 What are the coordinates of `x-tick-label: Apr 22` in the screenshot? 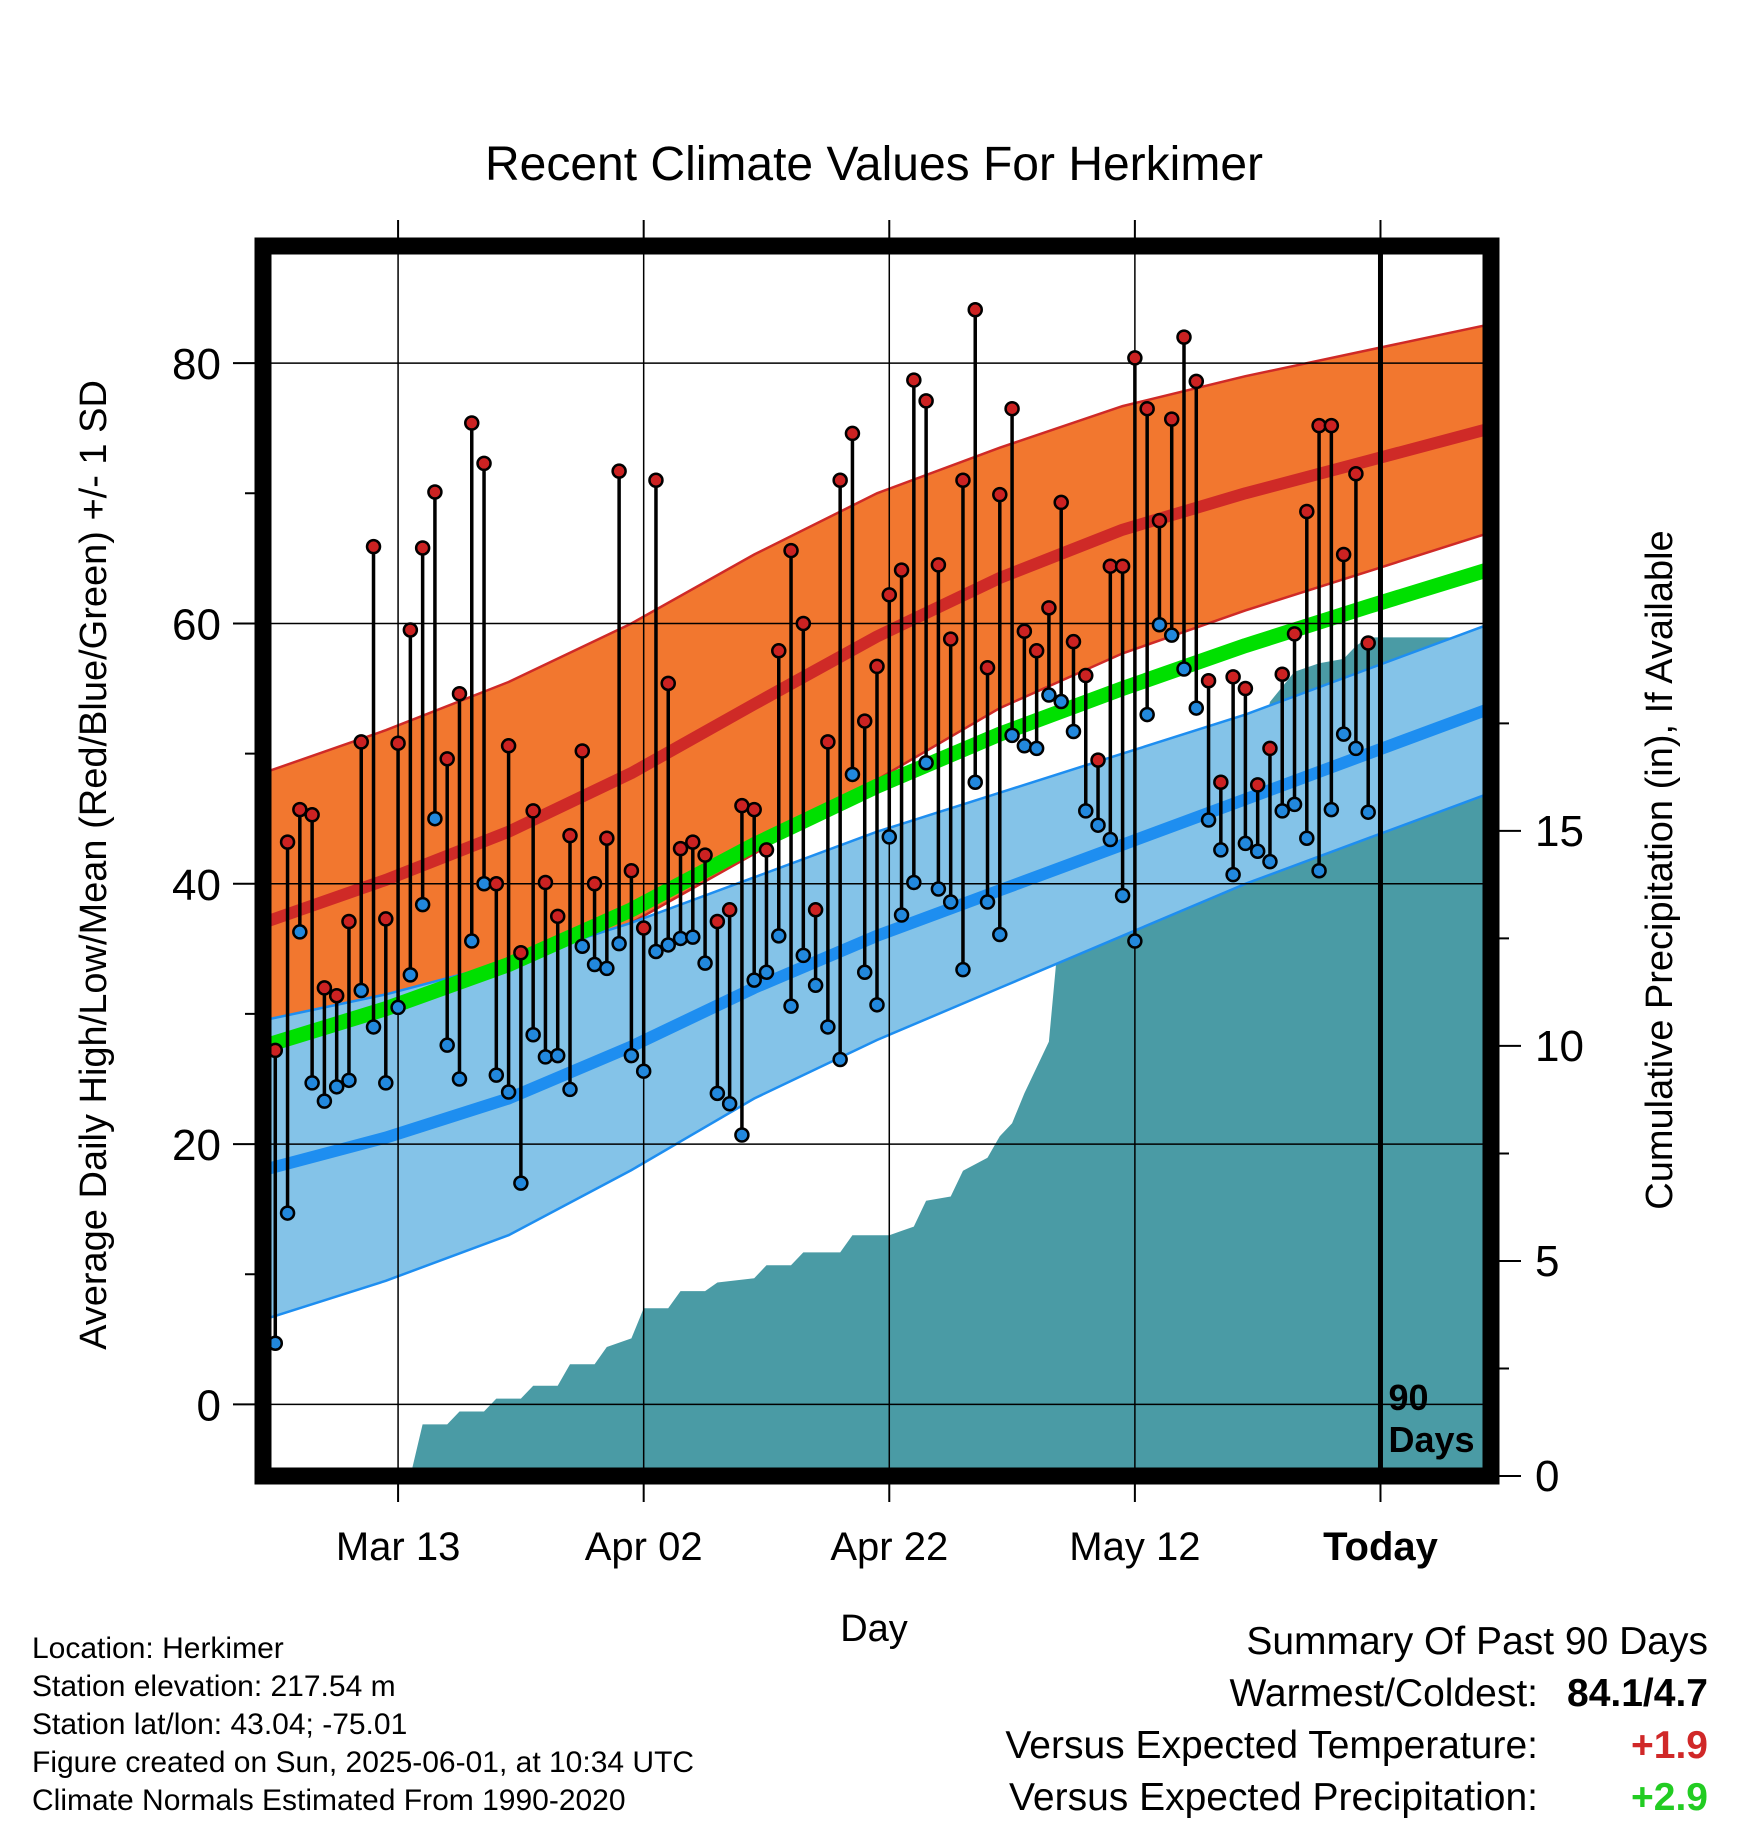 It's located at (889, 1547).